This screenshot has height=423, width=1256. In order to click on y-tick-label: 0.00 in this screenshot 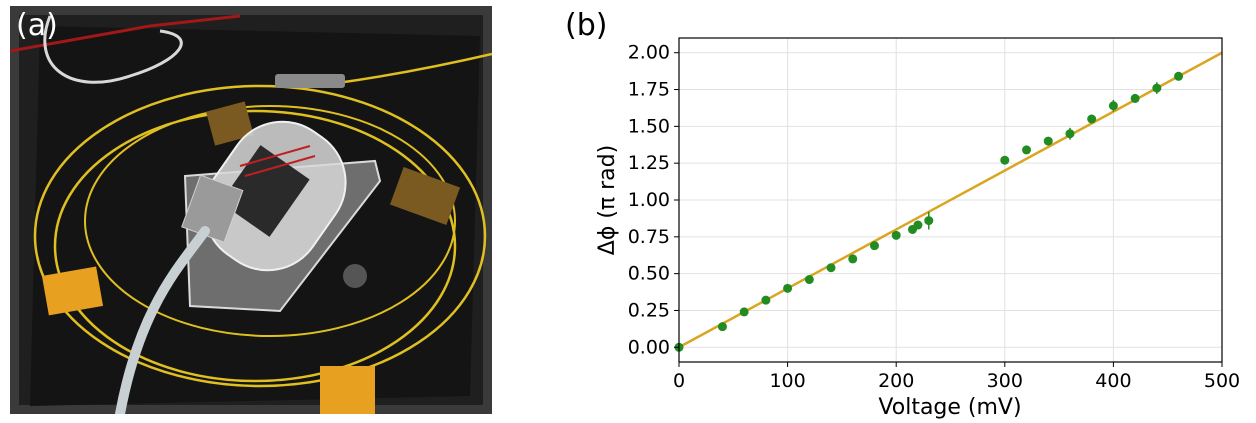, I will do `click(649, 347)`.